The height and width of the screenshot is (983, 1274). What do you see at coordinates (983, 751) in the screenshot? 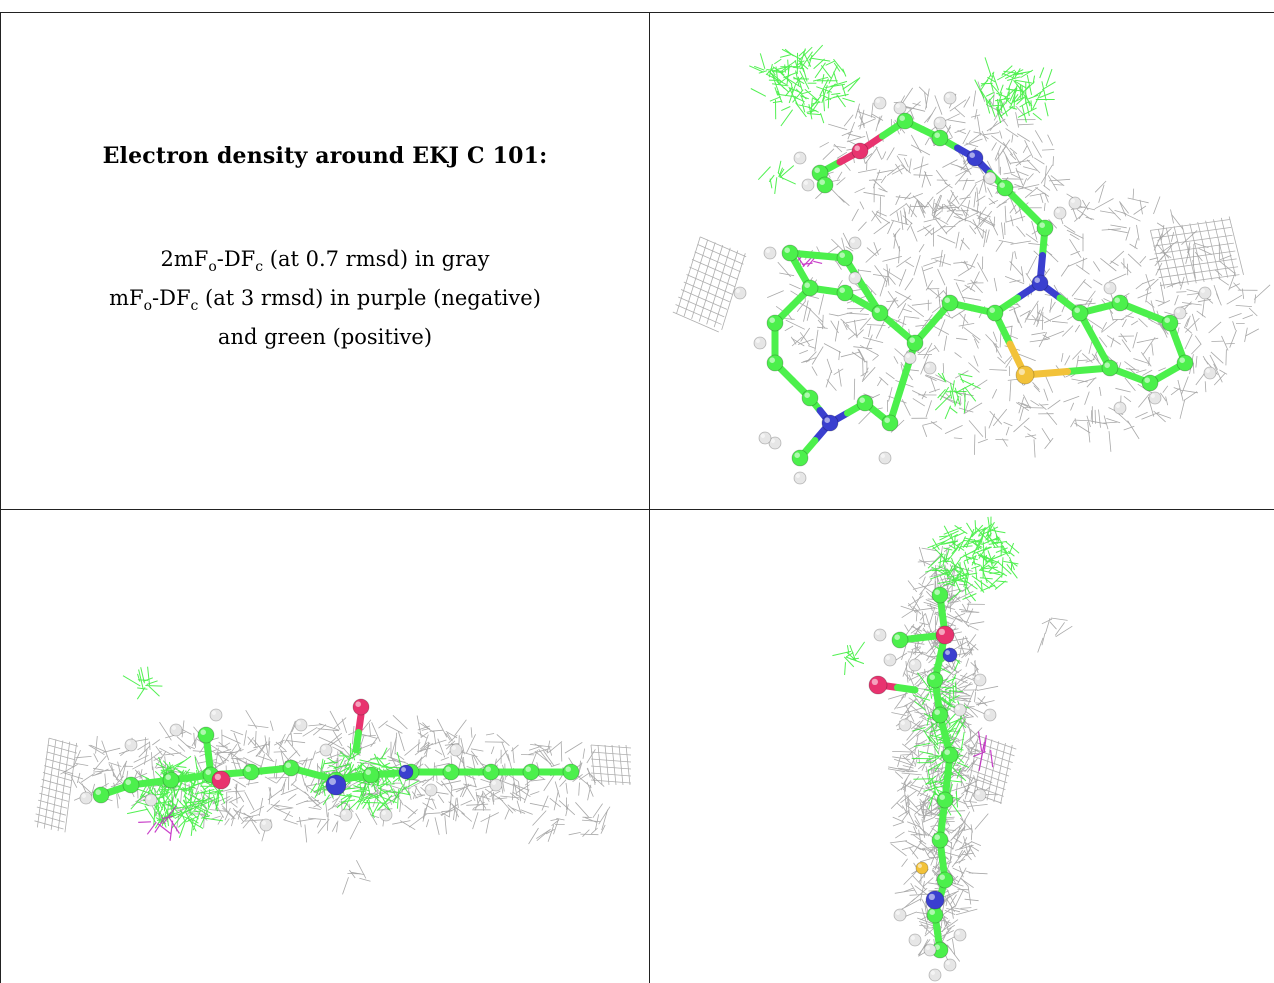
I see `purple-density-mesh` at bounding box center [983, 751].